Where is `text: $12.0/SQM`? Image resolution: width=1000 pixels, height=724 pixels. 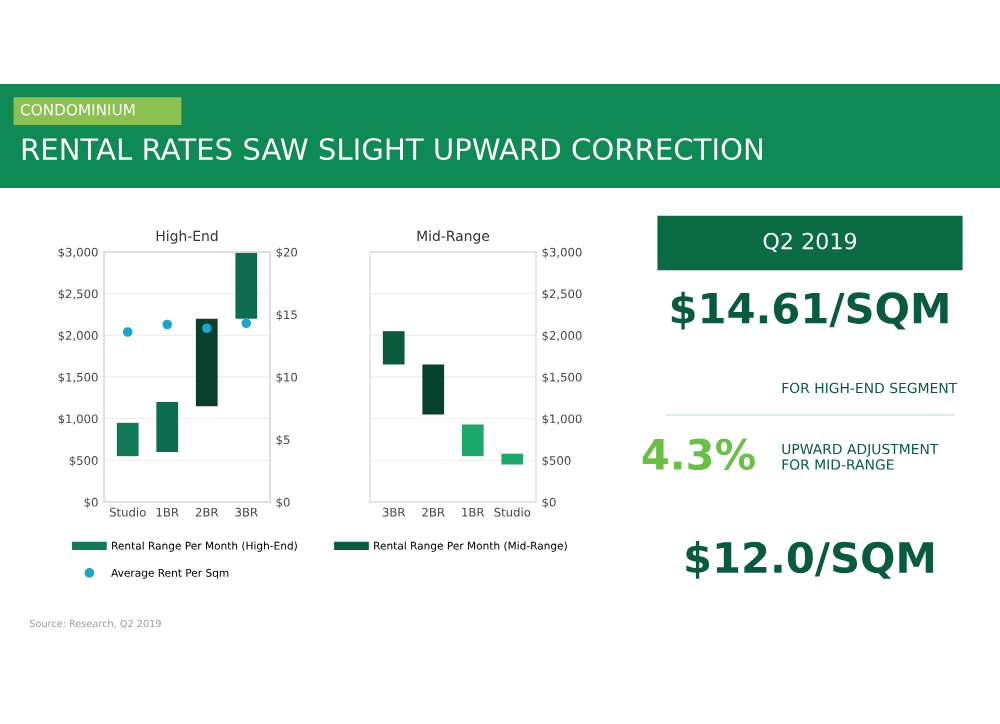 text: $12.0/SQM is located at coordinates (810, 560).